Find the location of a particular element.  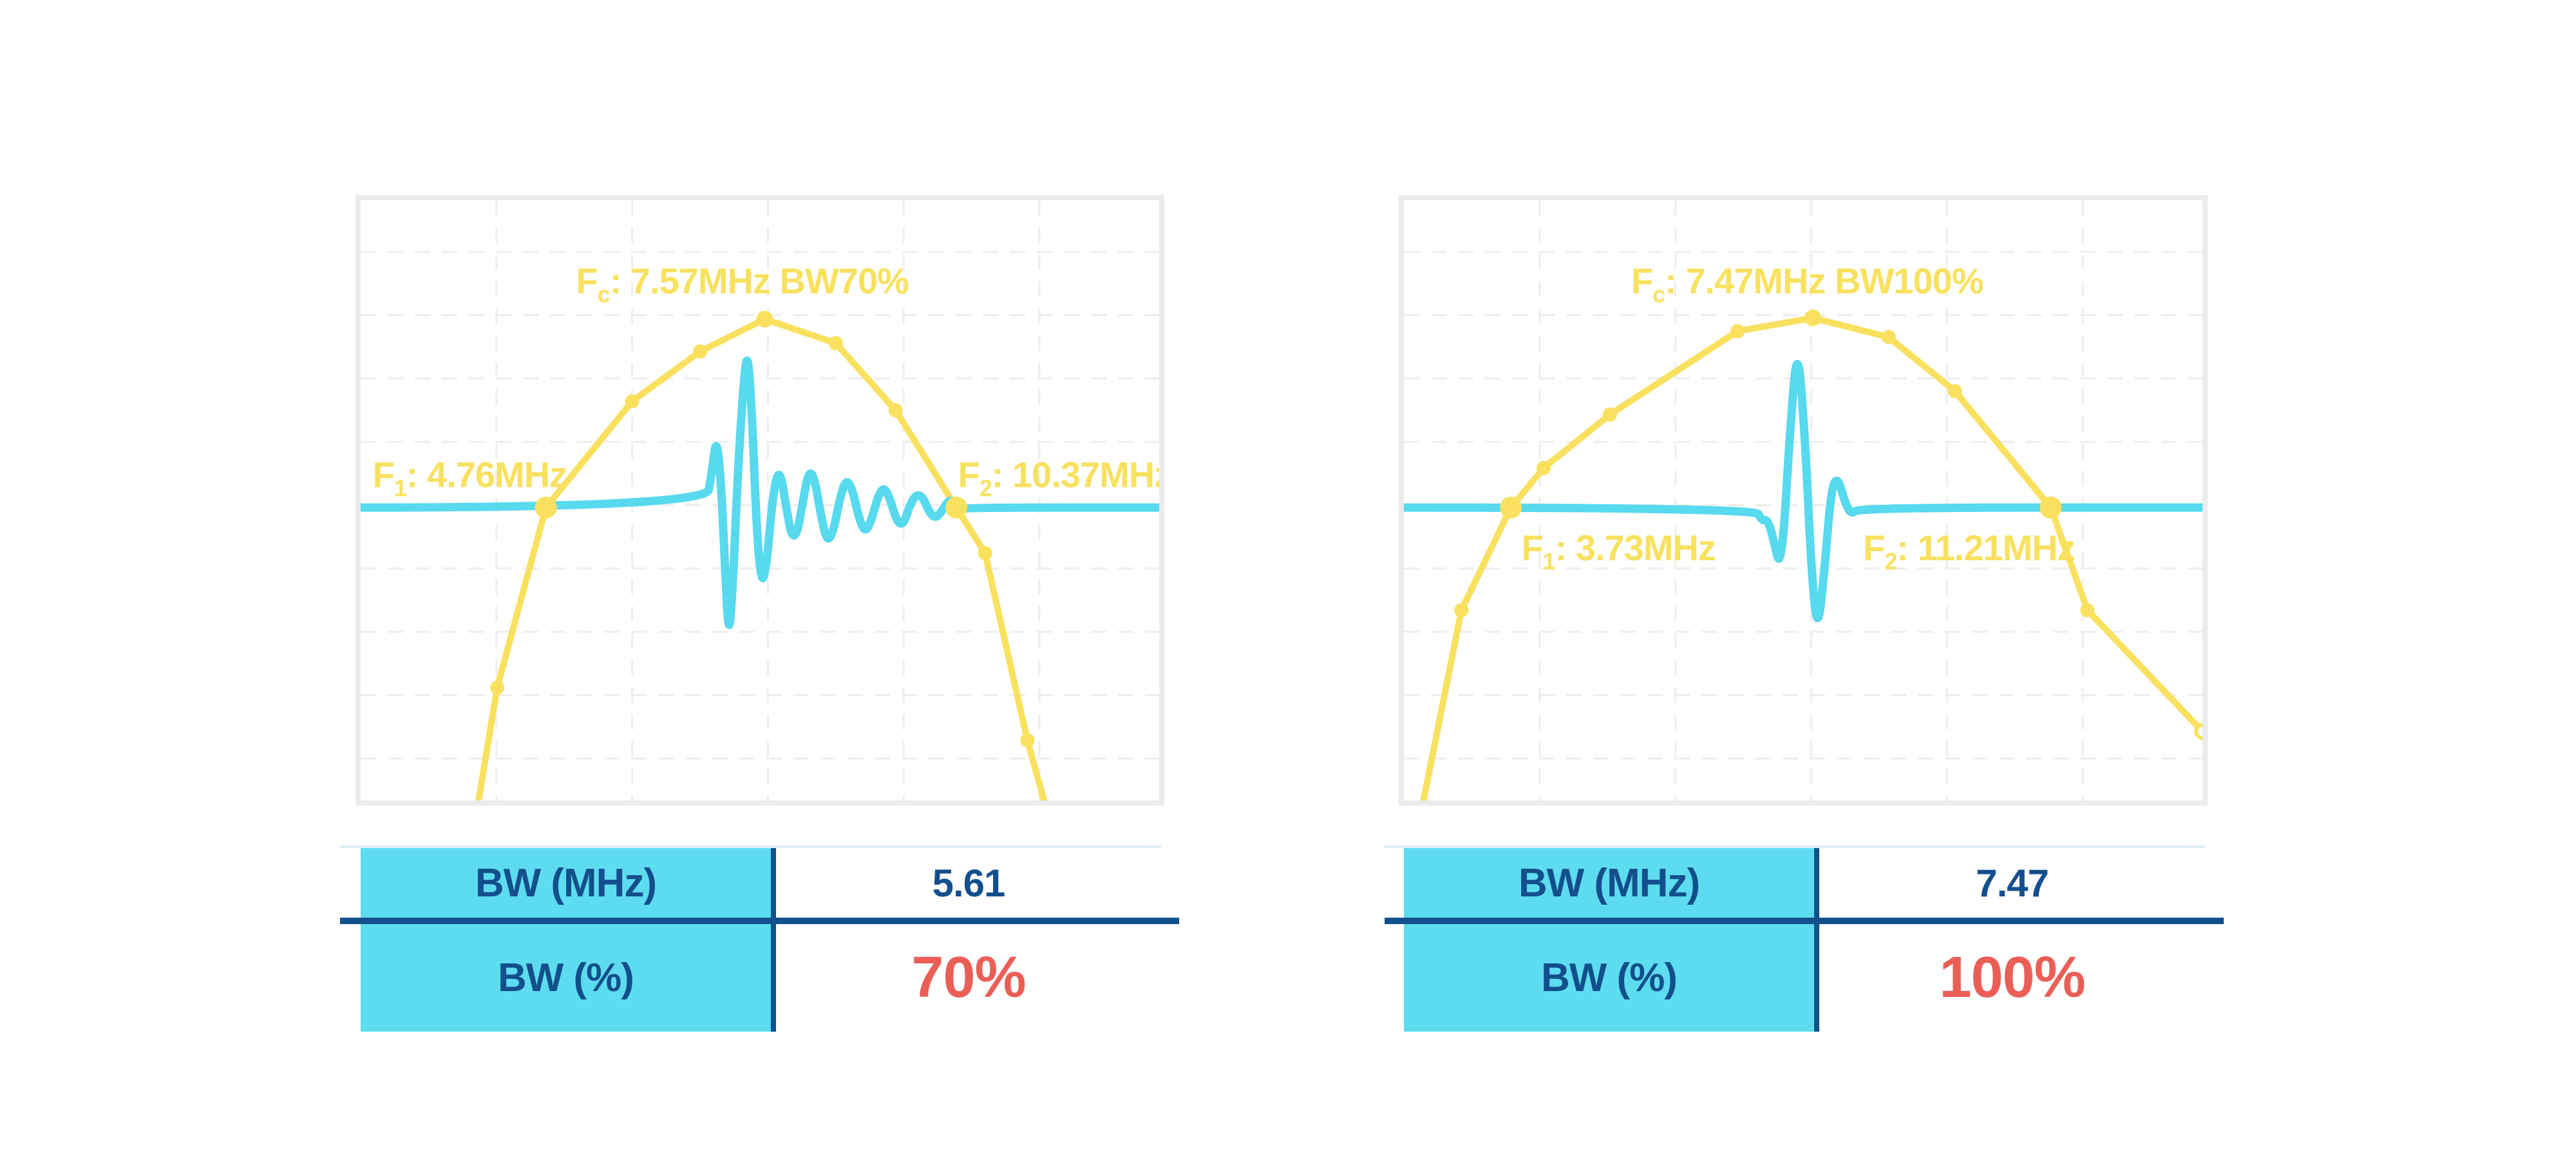

fc-label: Fc: 7.47MHz BW100% is located at coordinates (1807, 283).